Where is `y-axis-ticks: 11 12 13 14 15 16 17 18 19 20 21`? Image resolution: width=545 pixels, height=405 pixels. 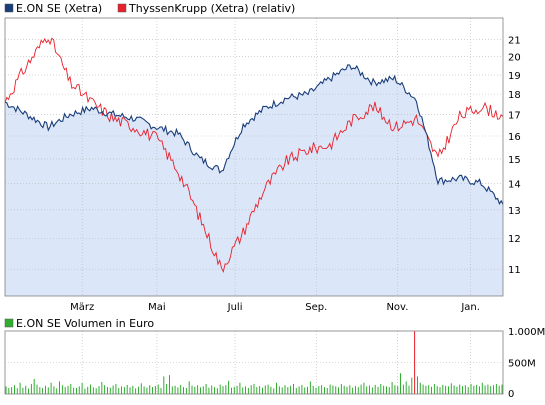 y-axis-ticks: 11 12 13 14 15 16 17 18 19 20 21 is located at coordinates (514, 155).